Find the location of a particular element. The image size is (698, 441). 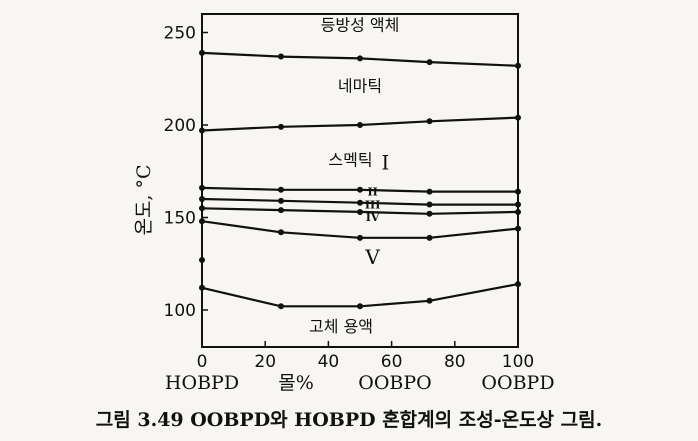

phase-numeral-3: III is located at coordinates (372, 204).